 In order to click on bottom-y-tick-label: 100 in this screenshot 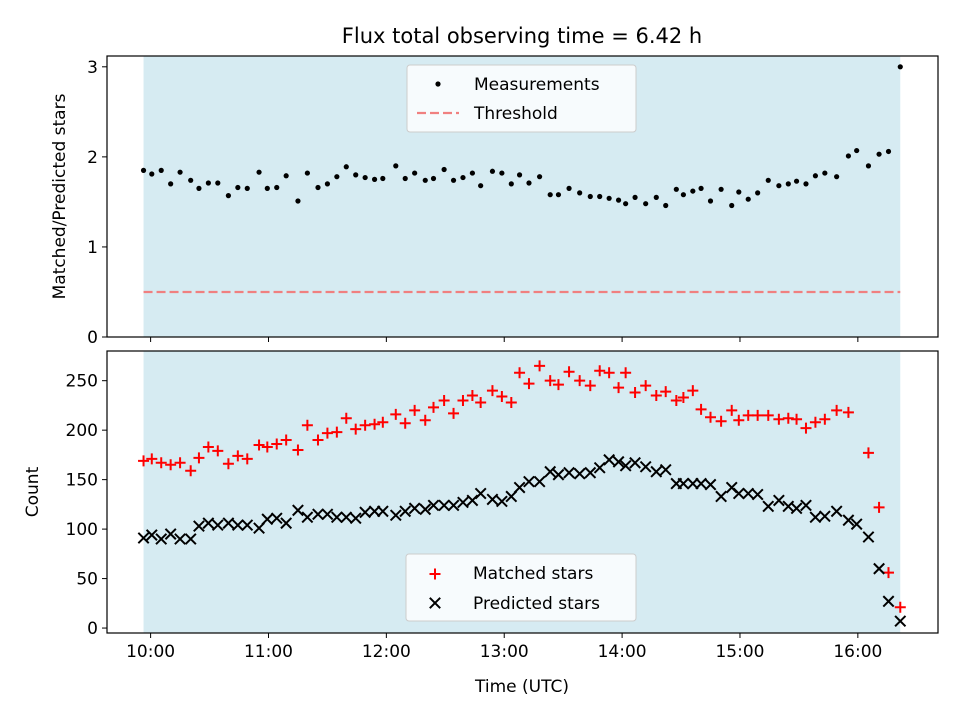, I will do `click(82, 530)`.